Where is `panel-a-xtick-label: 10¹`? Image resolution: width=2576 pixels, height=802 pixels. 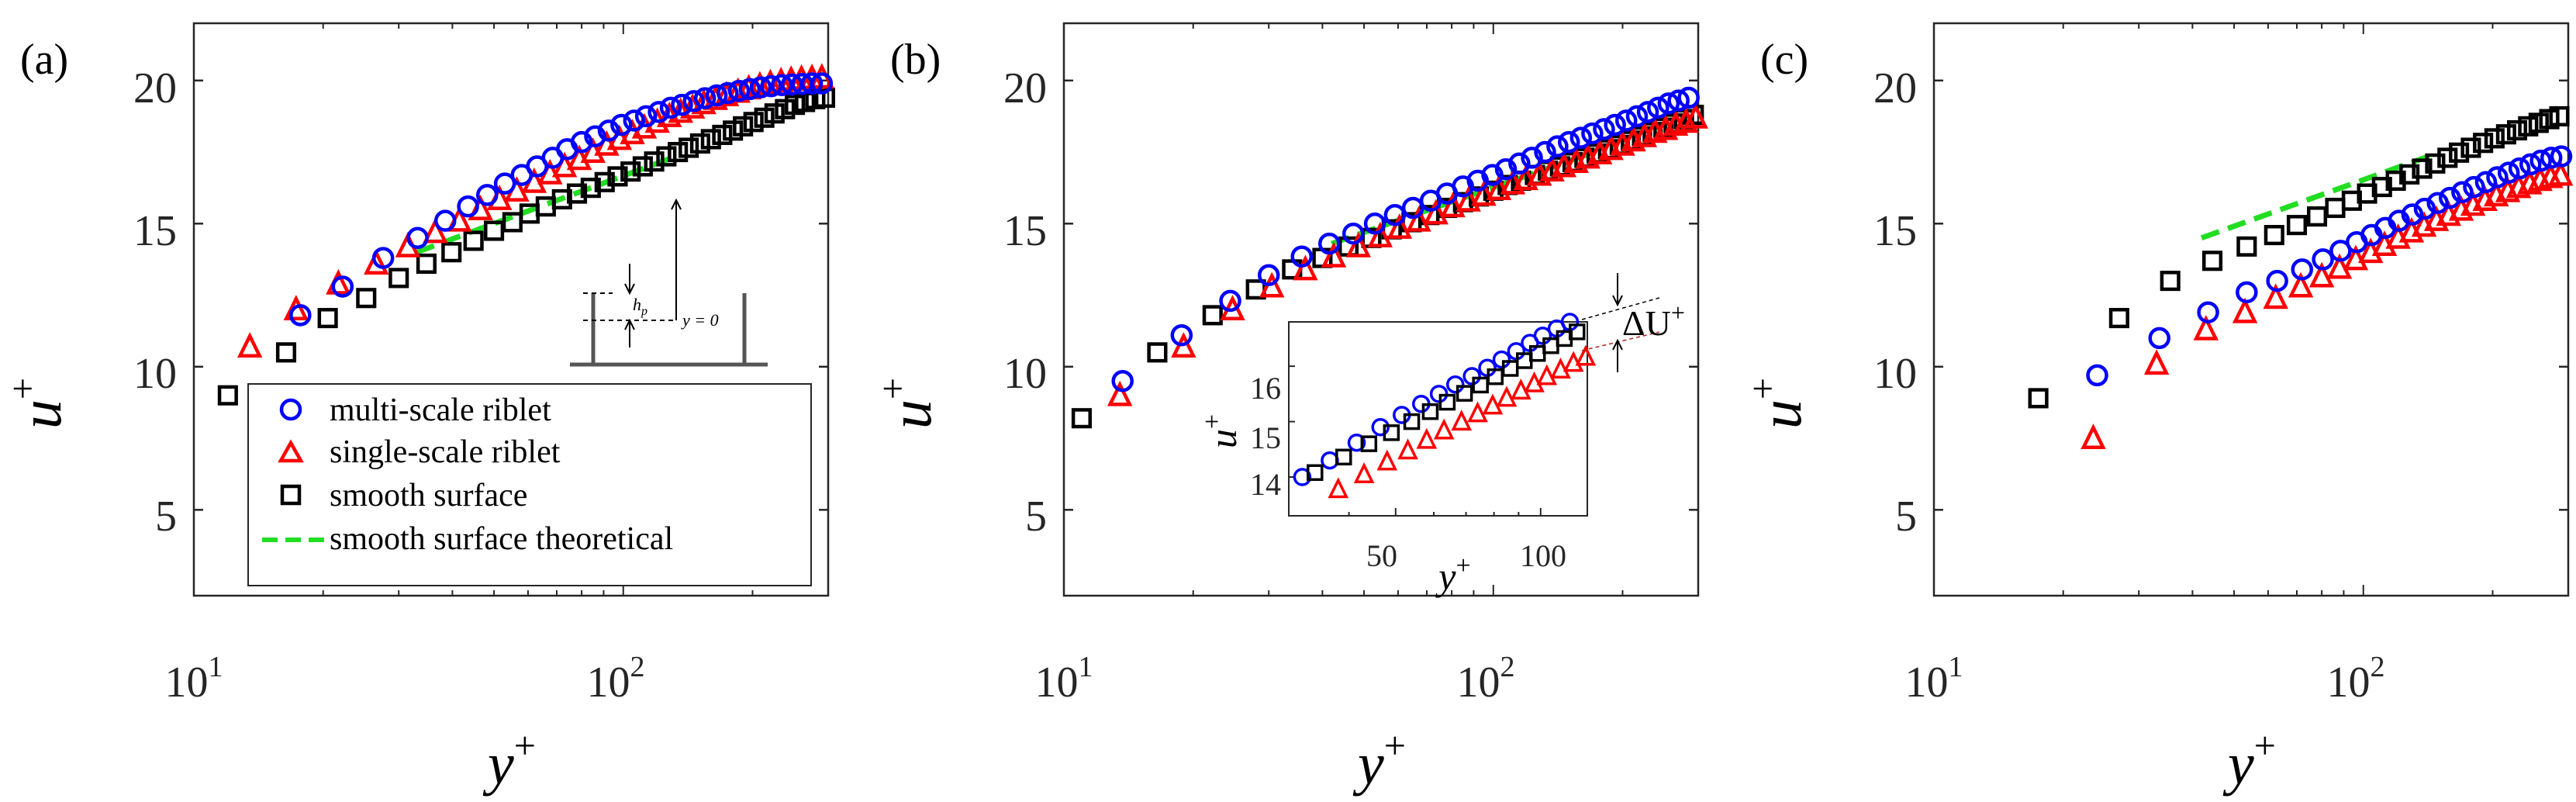 panel-a-xtick-label: 10¹ is located at coordinates (194, 679).